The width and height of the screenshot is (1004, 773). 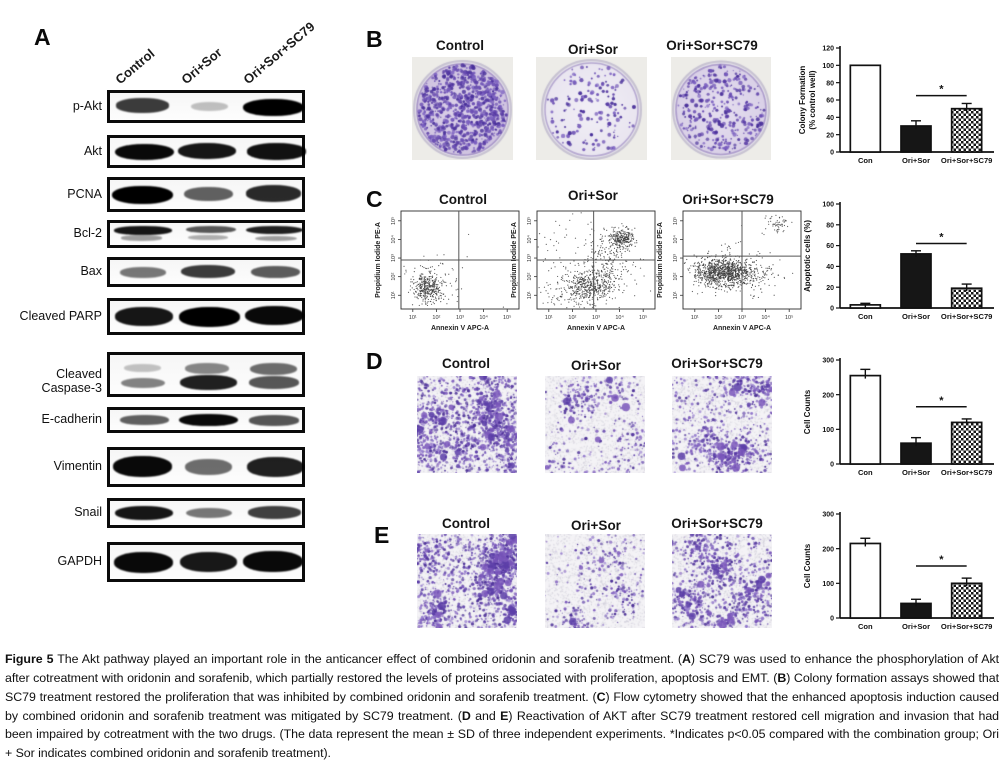 What do you see at coordinates (966, 130) in the screenshot?
I see `bar-Ori+Sor+SC79` at bounding box center [966, 130].